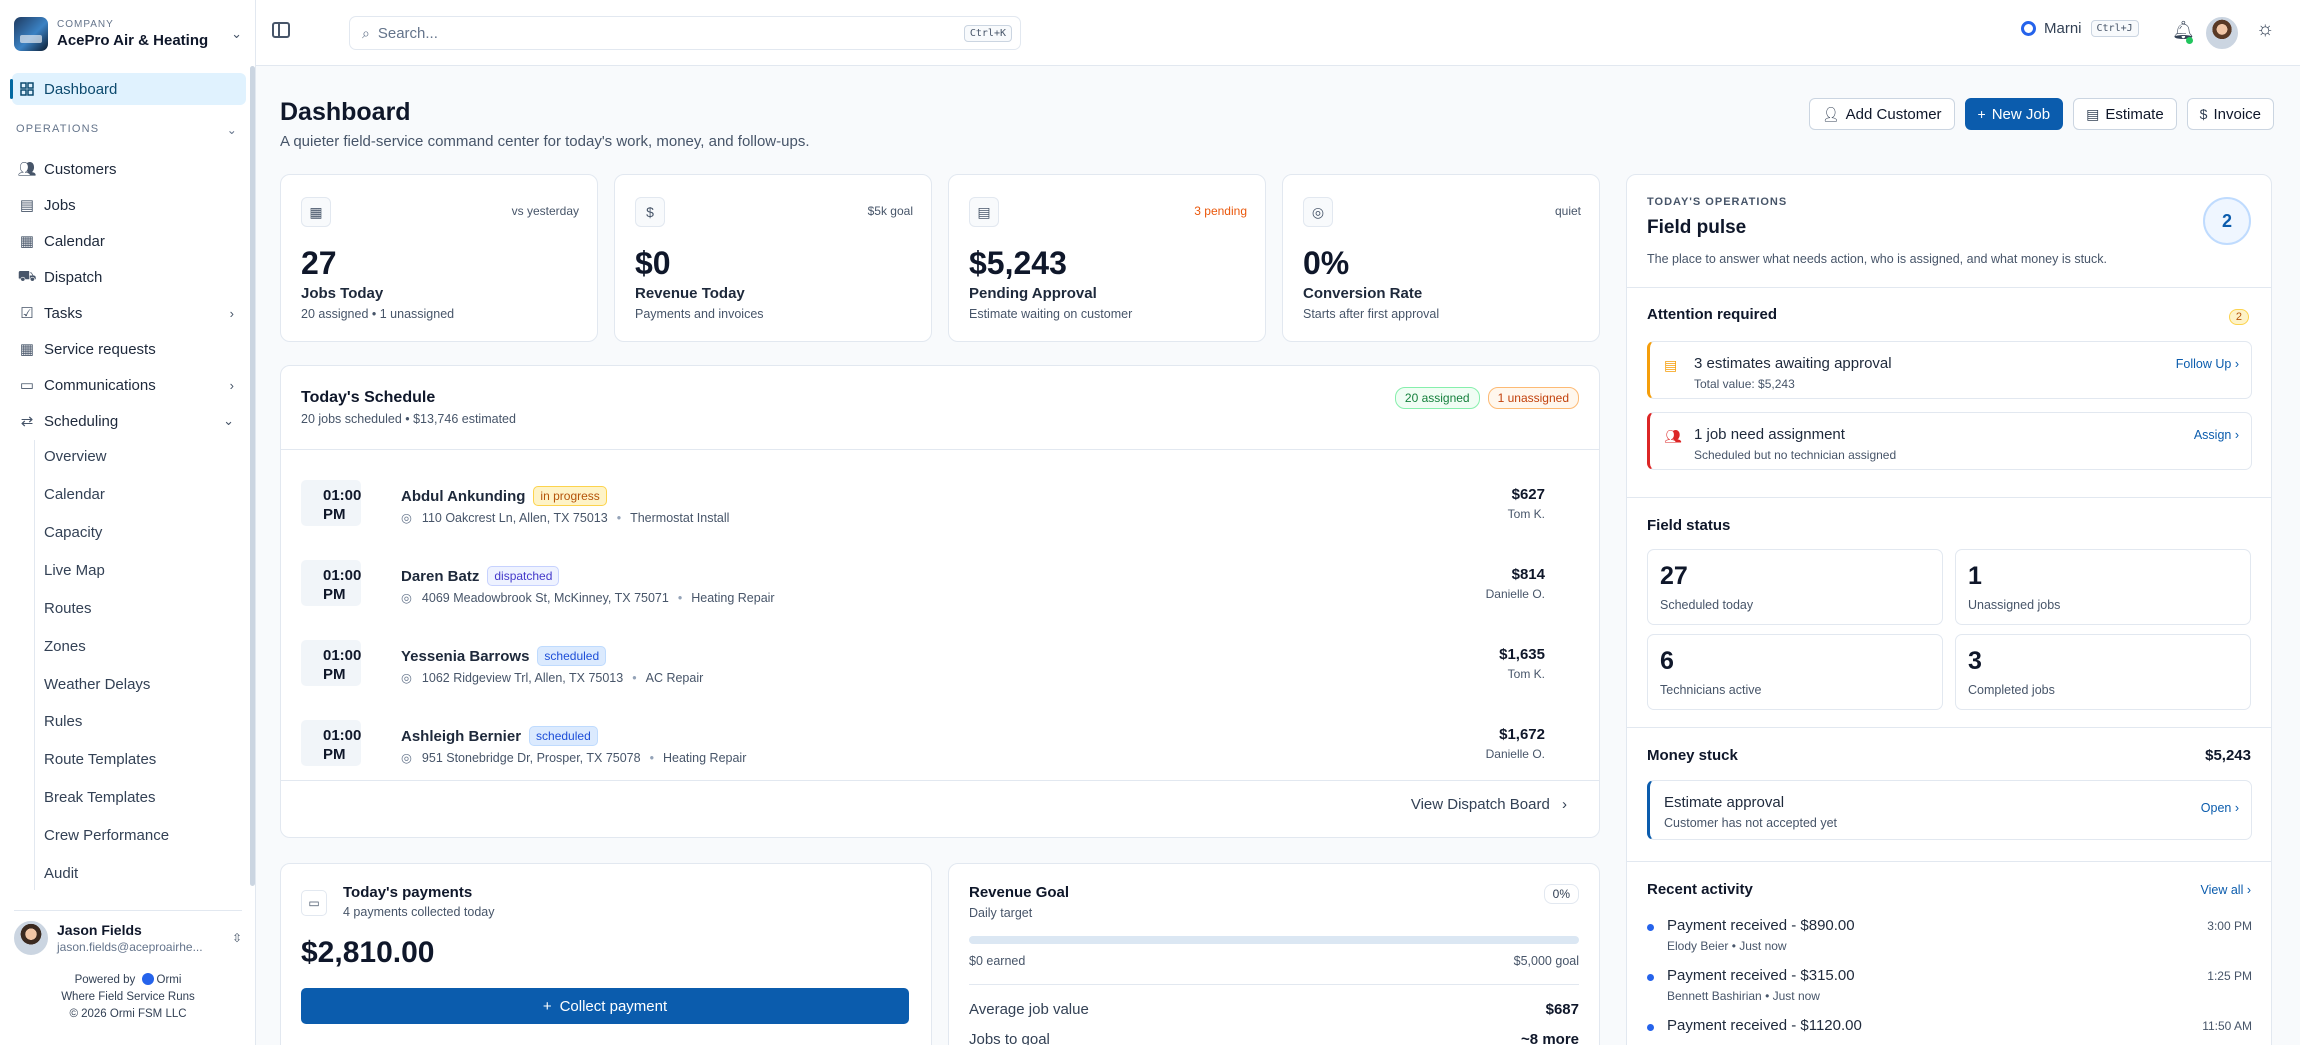  Describe the element at coordinates (699, 314) in the screenshot. I see `kpi-sub: Payments and invoices` at that location.